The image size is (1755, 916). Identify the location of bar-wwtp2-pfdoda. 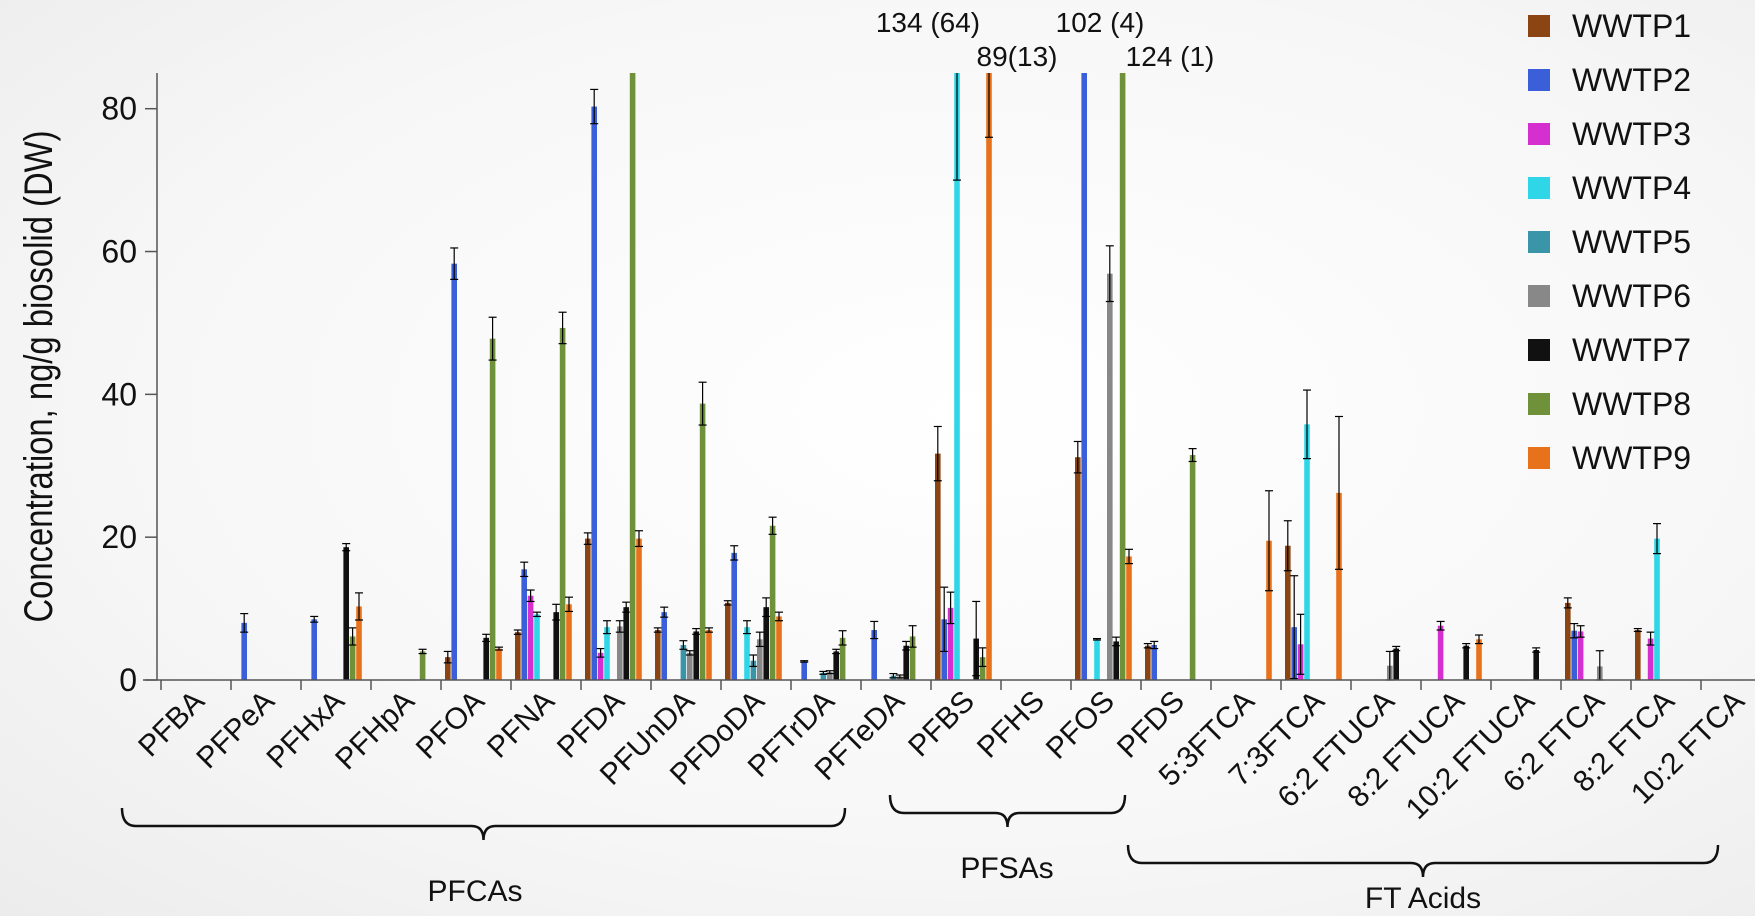
(734, 616).